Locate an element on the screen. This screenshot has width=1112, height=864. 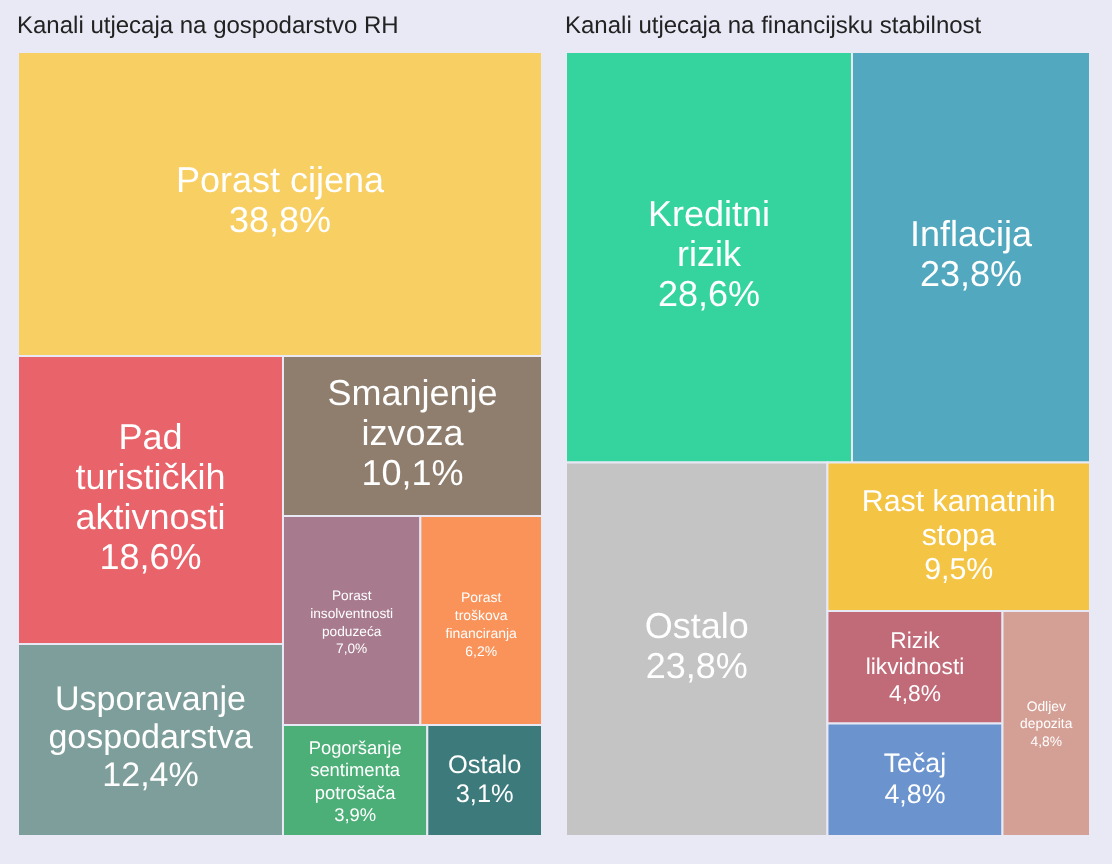
category-label: Tečaj is located at coordinates (915, 763).